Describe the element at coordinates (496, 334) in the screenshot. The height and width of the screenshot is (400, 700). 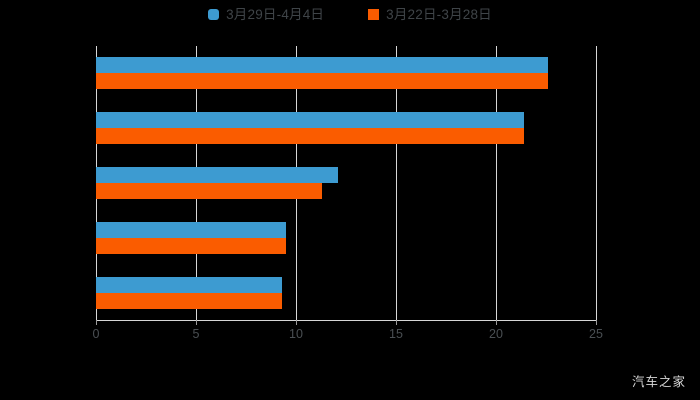
I see `x-tick-label-20: 20` at that location.